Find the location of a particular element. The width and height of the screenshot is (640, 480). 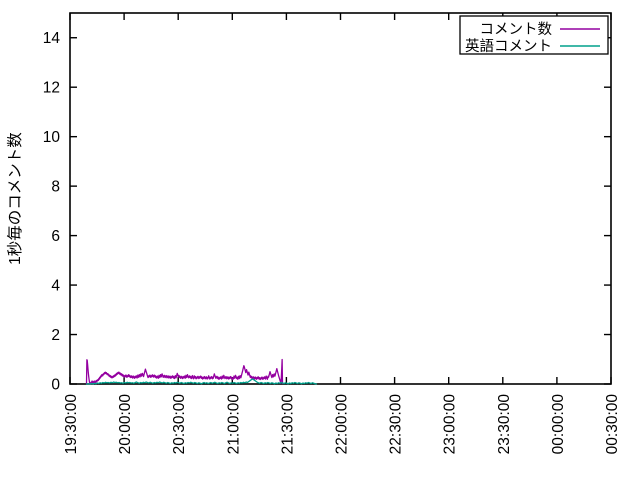

y-tick-label: 12 is located at coordinates (51, 88).